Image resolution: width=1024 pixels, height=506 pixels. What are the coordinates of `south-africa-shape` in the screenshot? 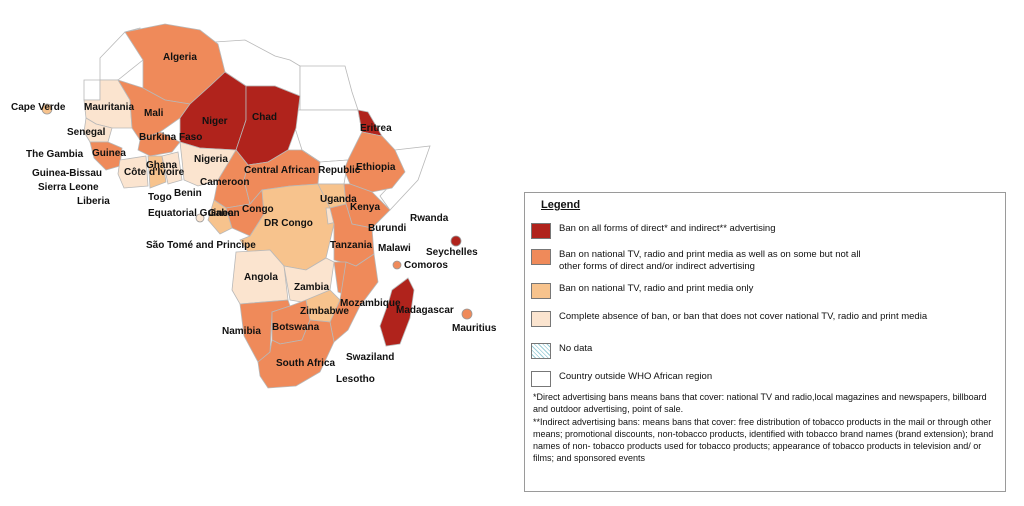 It's located at (296, 354).